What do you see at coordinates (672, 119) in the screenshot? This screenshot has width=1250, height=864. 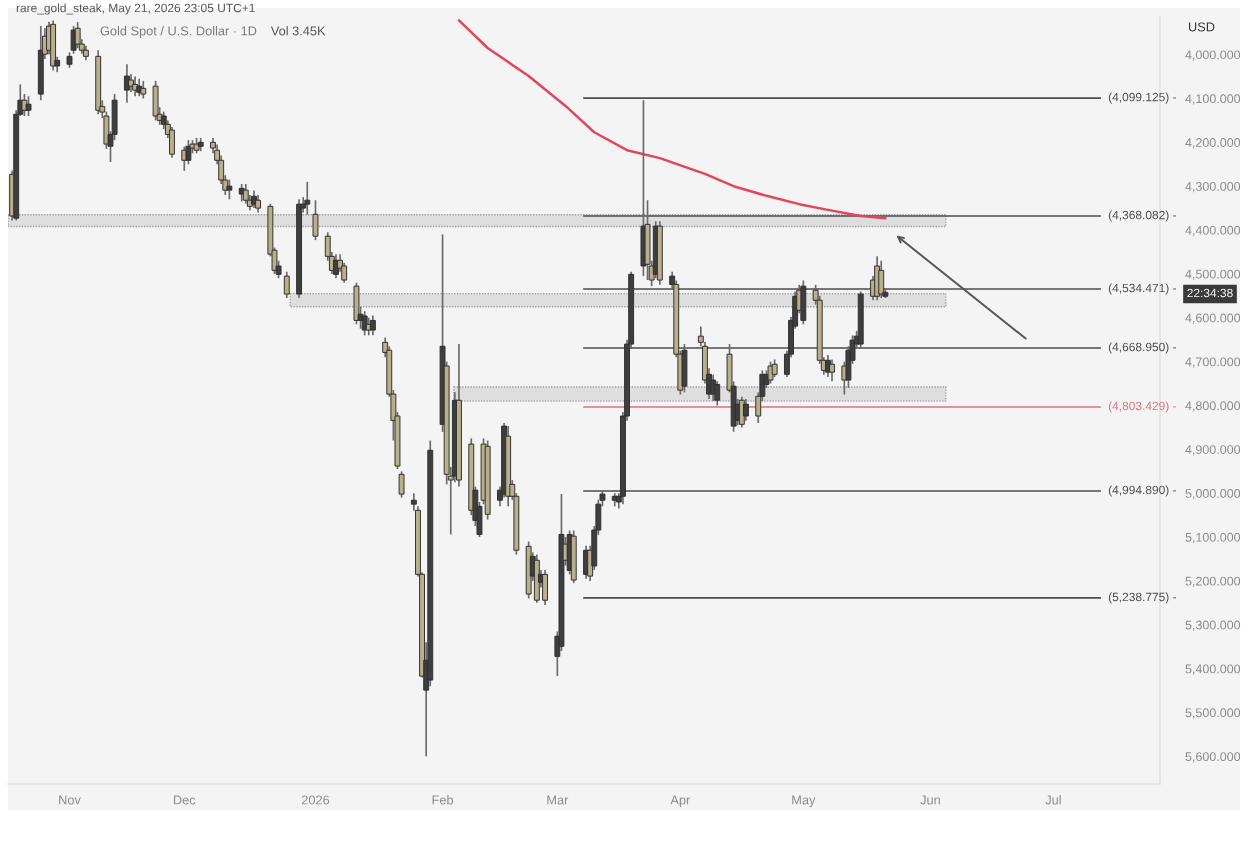 I see `line-series` at bounding box center [672, 119].